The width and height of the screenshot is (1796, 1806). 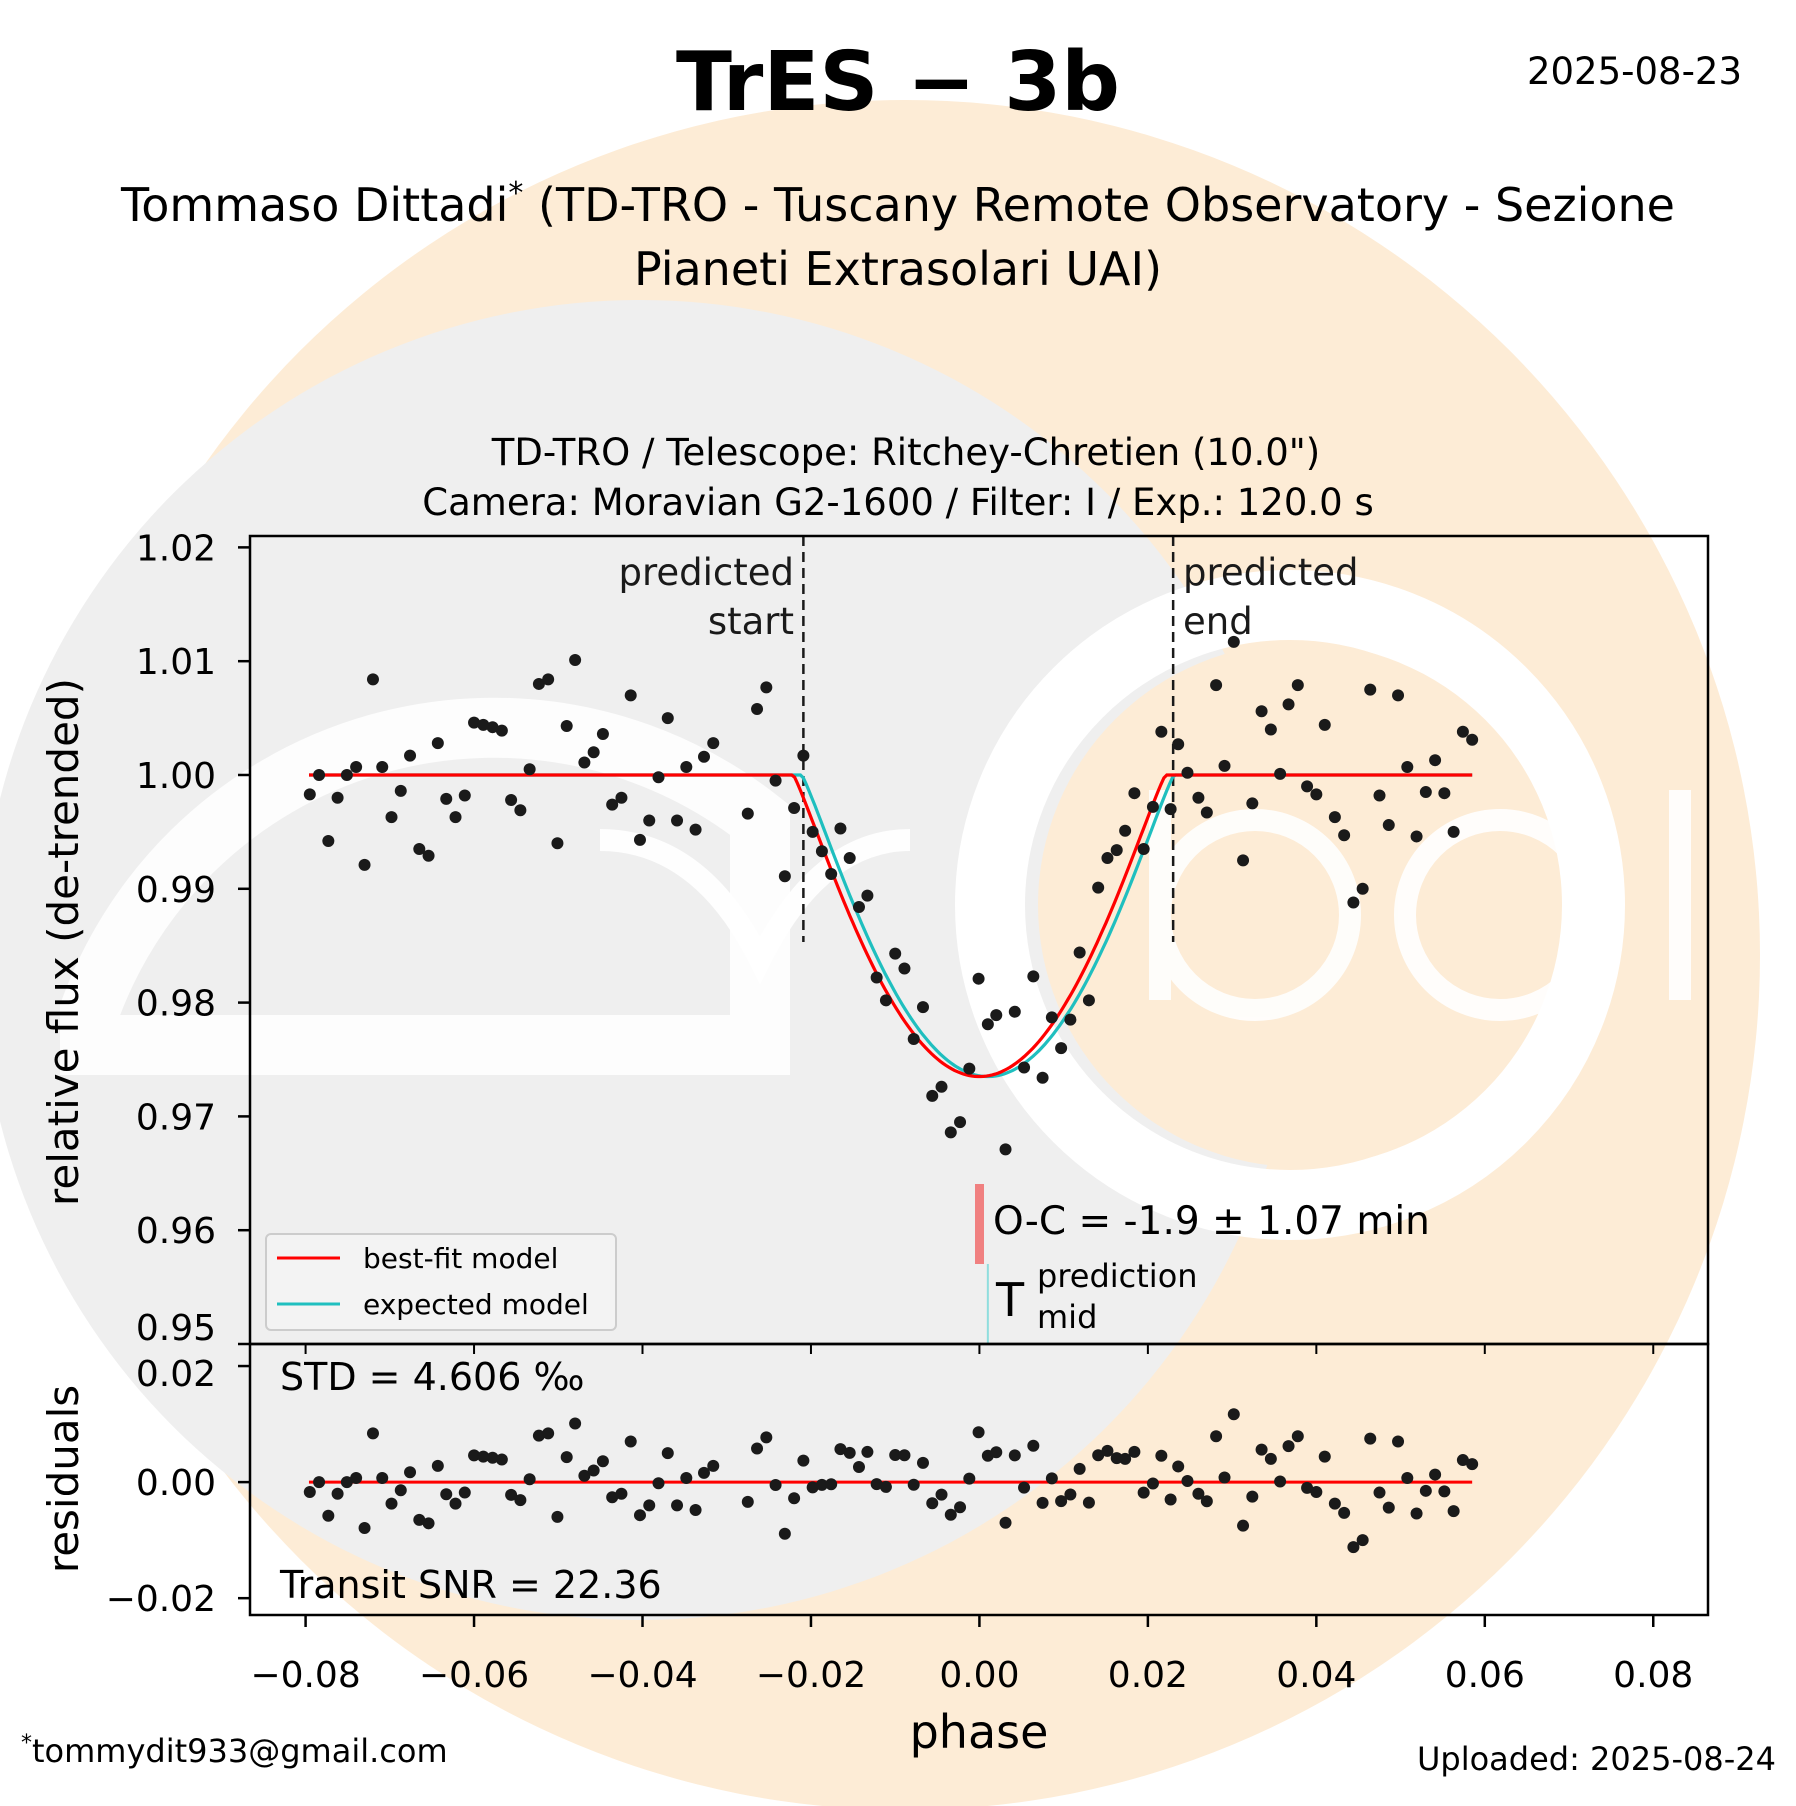 What do you see at coordinates (176, 1374) in the screenshot?
I see `residual-y-tick-label: 0.02` at bounding box center [176, 1374].